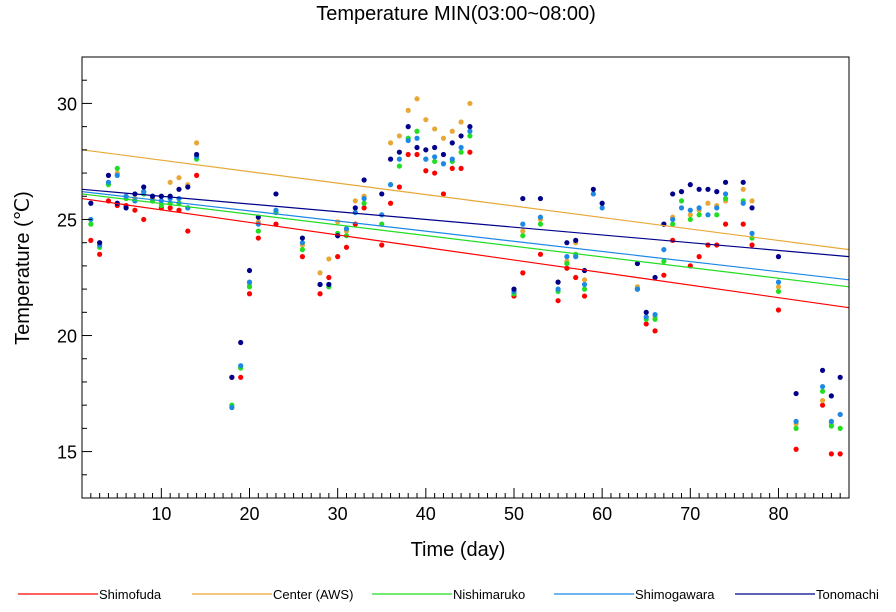 The height and width of the screenshot is (612, 896). Describe the element at coordinates (690, 514) in the screenshot. I see `x-tick-label: 70` at that location.